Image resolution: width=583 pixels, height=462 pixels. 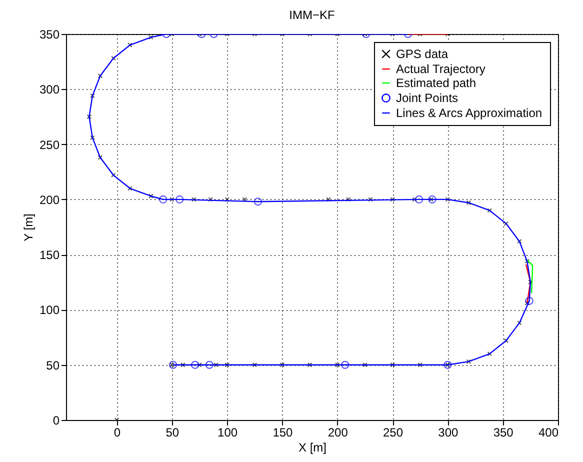 I want to click on x-tick-label: 350, so click(x=503, y=433).